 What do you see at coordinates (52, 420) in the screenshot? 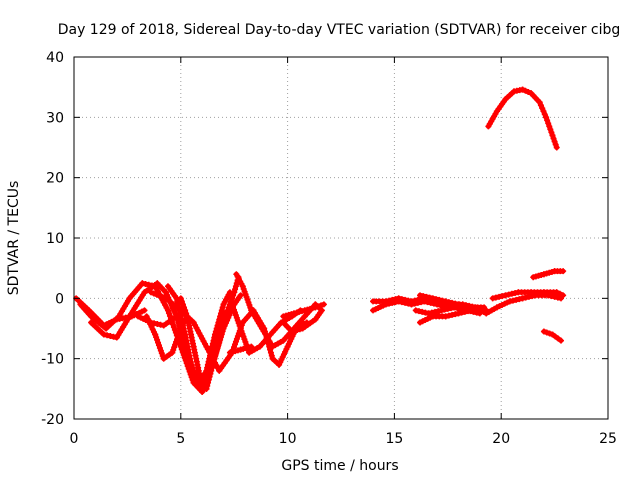
I see `y-tick-label: -20` at bounding box center [52, 420].